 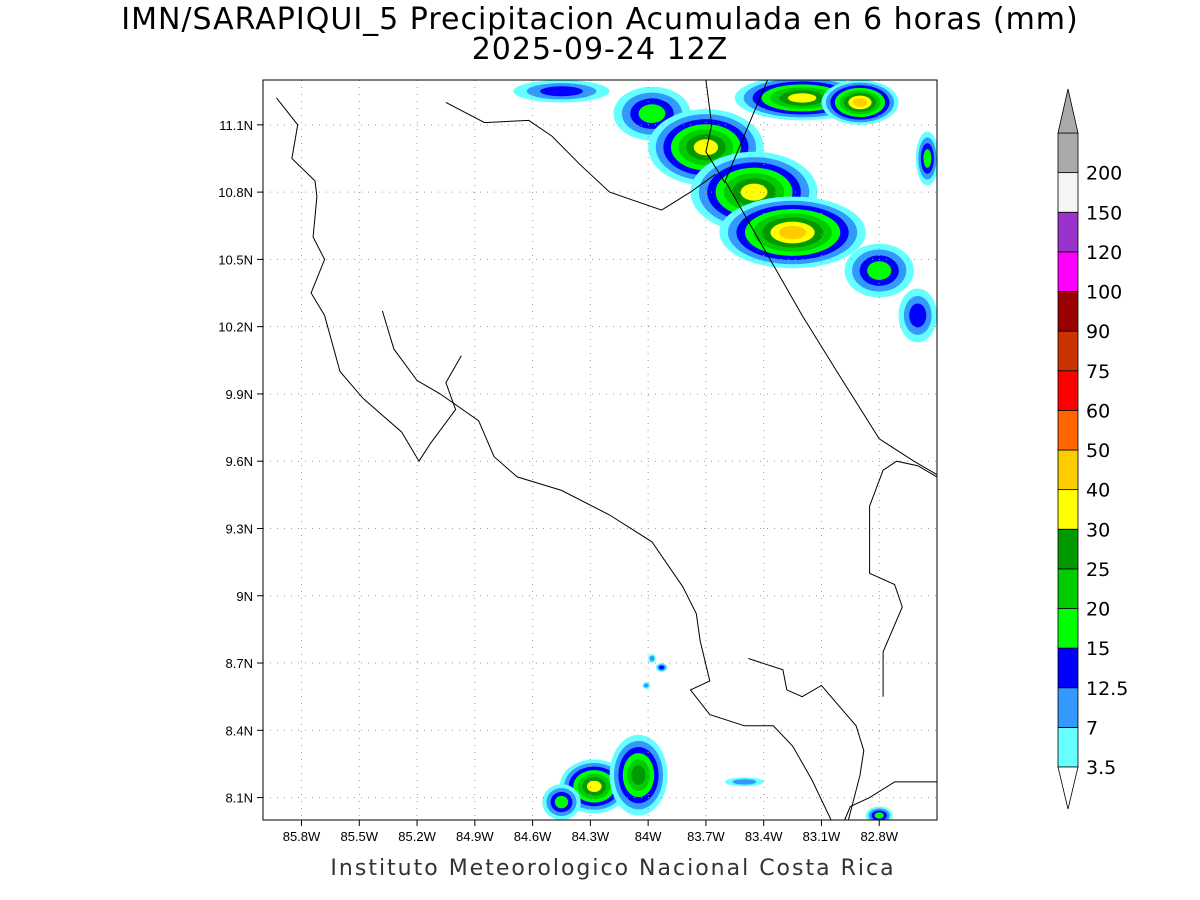 What do you see at coordinates (1068, 111) in the screenshot?
I see `colorbar-max-arrow` at bounding box center [1068, 111].